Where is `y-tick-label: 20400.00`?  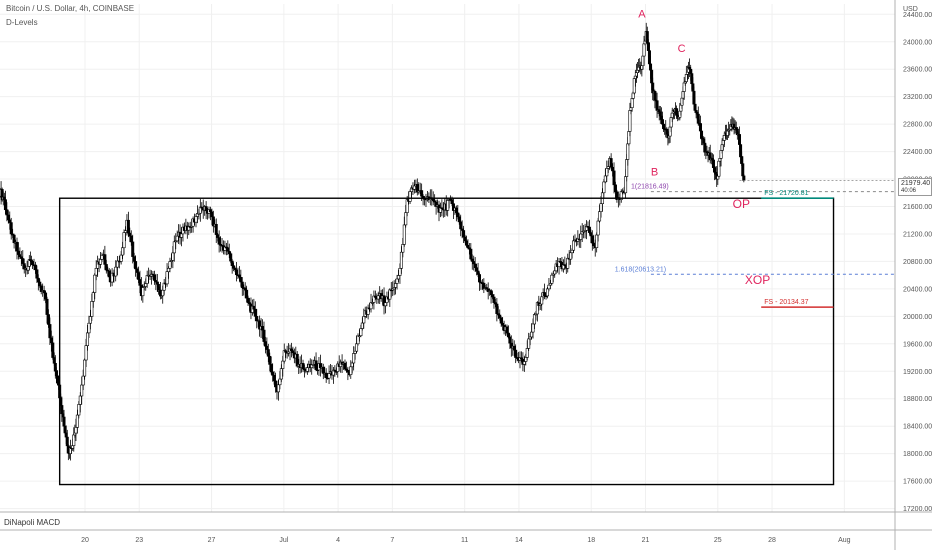 y-tick-label: 20400.00 is located at coordinates (917, 289).